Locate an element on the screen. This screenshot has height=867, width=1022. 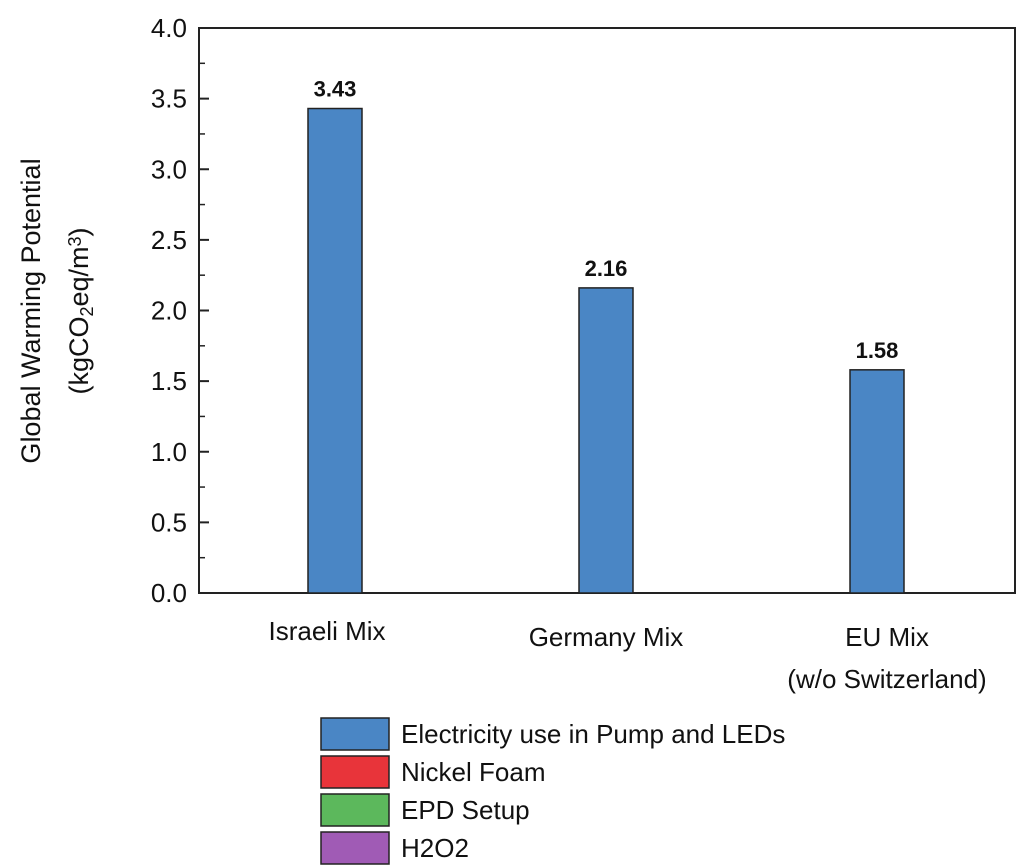
legend-label: H2O2 is located at coordinates (435, 848).